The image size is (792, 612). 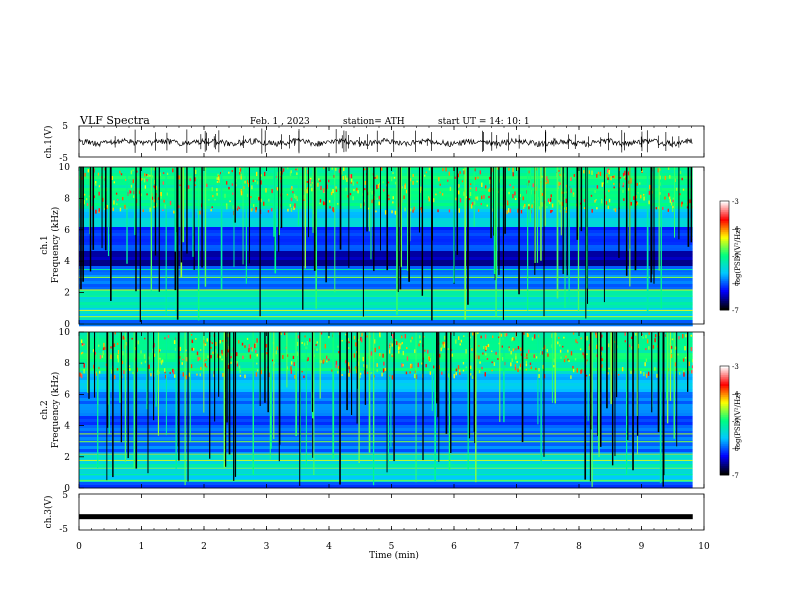 I want to click on ch1-waveform-trace, so click(x=385, y=141).